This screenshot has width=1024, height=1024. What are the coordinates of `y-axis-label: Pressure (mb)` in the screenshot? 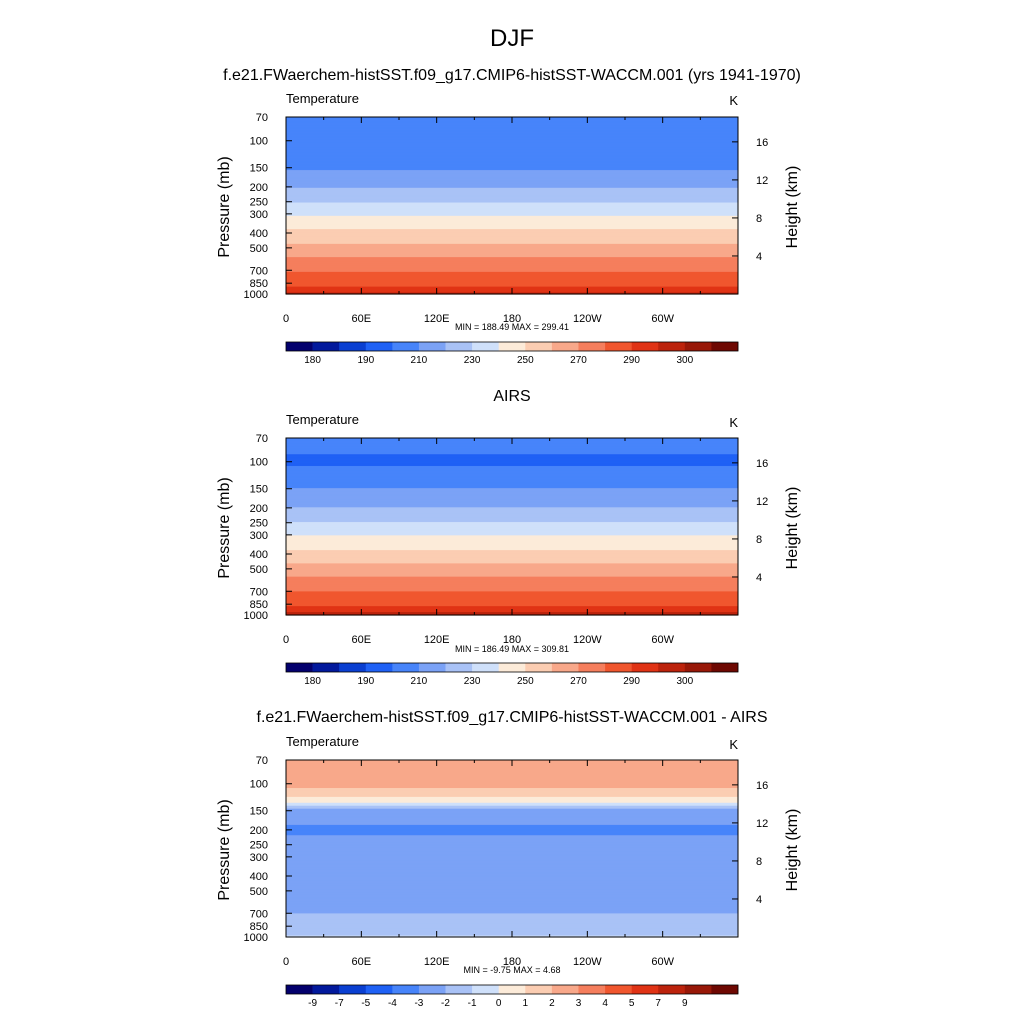 It's located at (224, 206).